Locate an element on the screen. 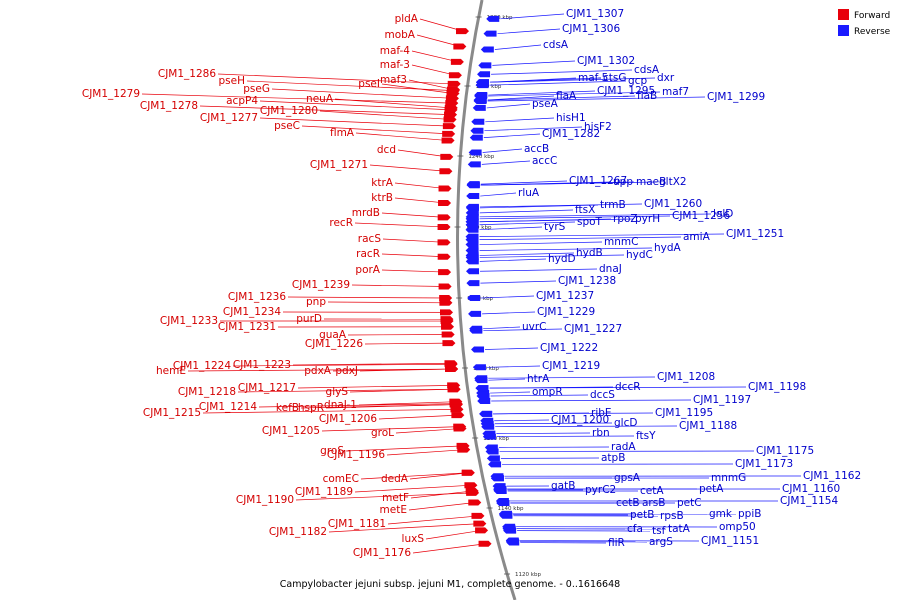 Image resolution: width=900 pixels, height=600 pixels. forward-gene-label: pseC is located at coordinates (287, 126).